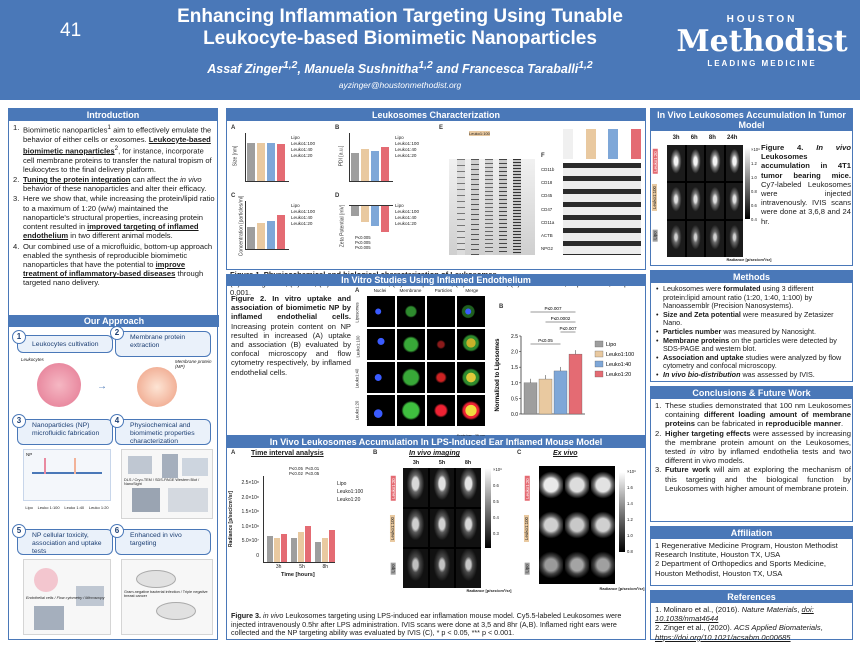  Describe the element at coordinates (407, 214) in the screenshot. I see `legend-d: Lipo Leuko1:100 Leuko1:40 Leuko1:20` at that location.